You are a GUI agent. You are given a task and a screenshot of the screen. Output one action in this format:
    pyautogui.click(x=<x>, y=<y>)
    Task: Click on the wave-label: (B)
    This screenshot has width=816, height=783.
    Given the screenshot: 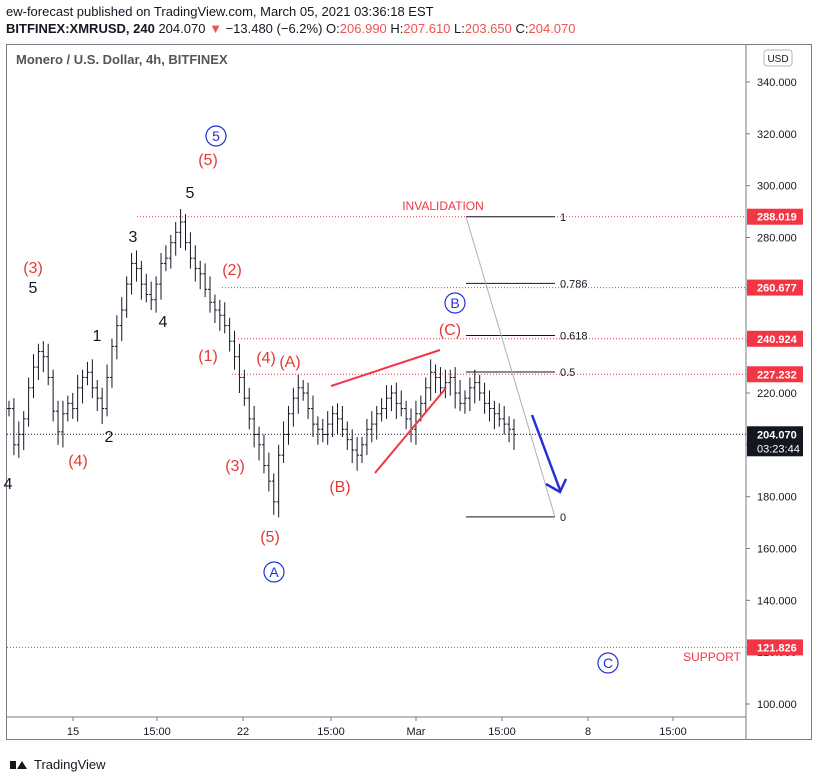 What is the action you would take?
    pyautogui.click(x=339, y=487)
    